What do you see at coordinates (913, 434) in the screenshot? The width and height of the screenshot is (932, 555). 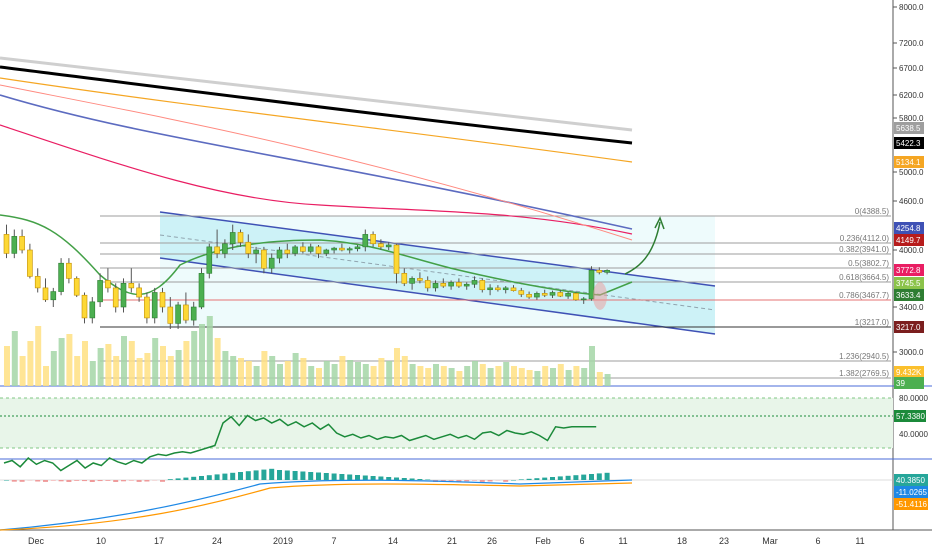 I see `rsi-tick-label: 40.0000` at bounding box center [913, 434].